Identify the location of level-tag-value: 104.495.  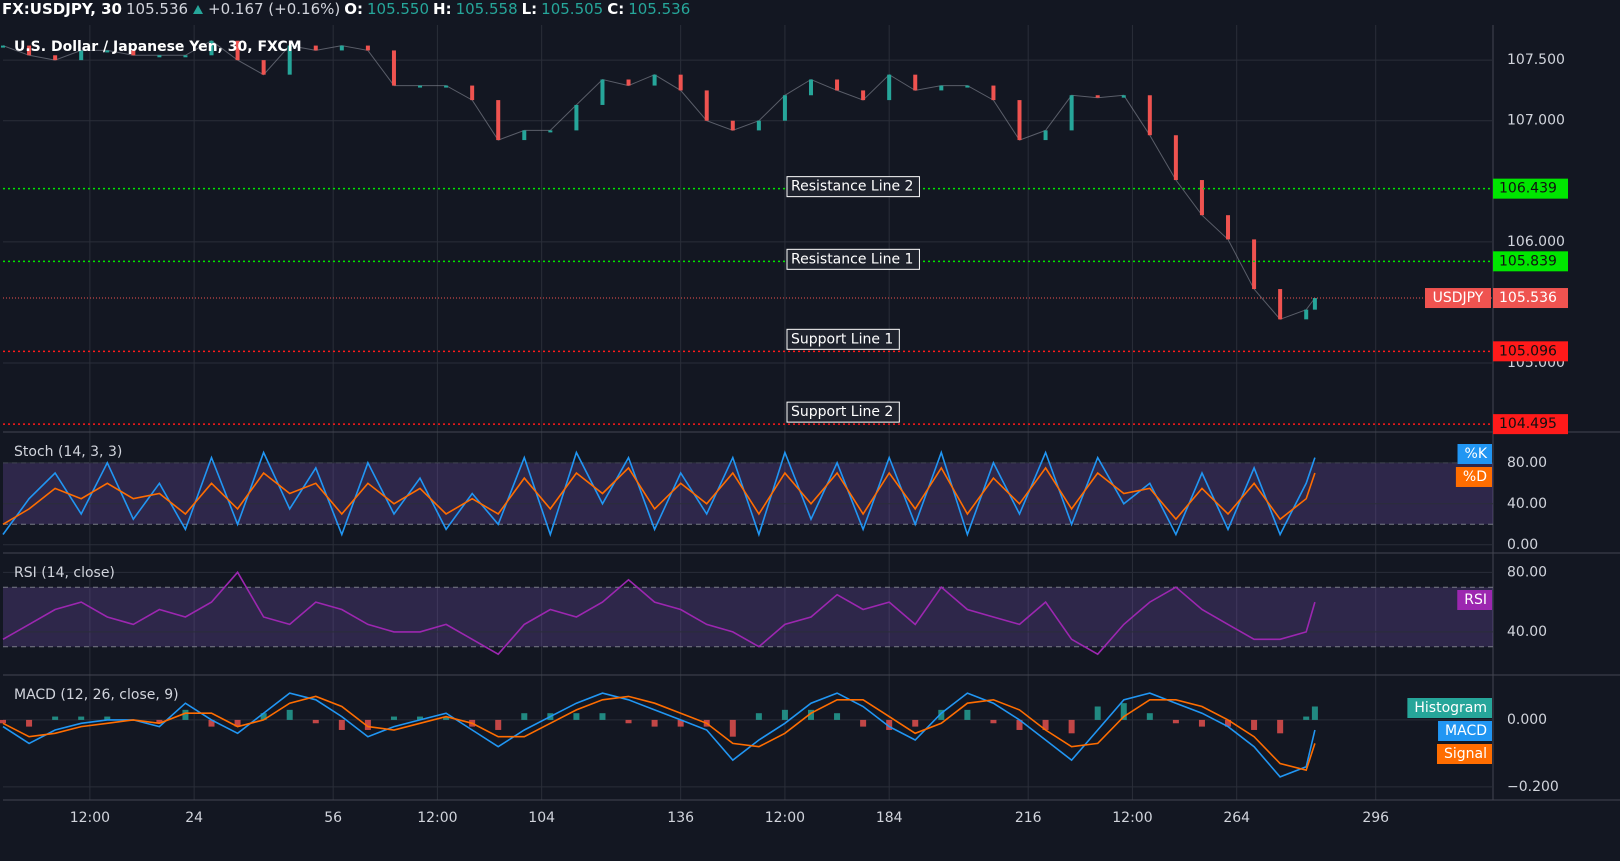
(1528, 424).